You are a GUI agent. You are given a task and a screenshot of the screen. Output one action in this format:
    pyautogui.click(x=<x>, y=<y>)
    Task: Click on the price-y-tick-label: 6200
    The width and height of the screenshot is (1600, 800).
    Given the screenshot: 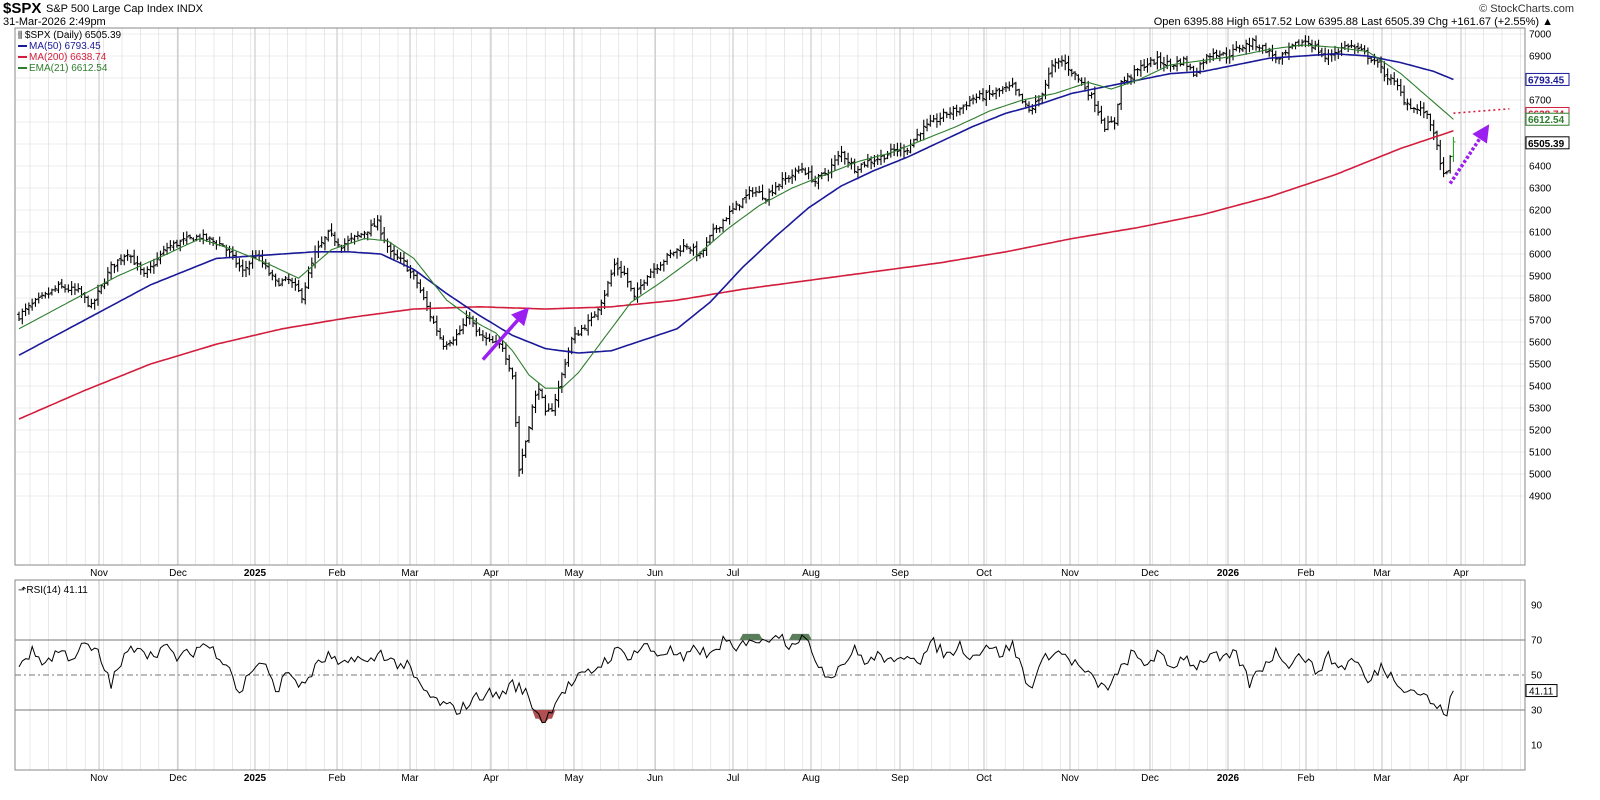 What is the action you would take?
    pyautogui.click(x=1540, y=211)
    